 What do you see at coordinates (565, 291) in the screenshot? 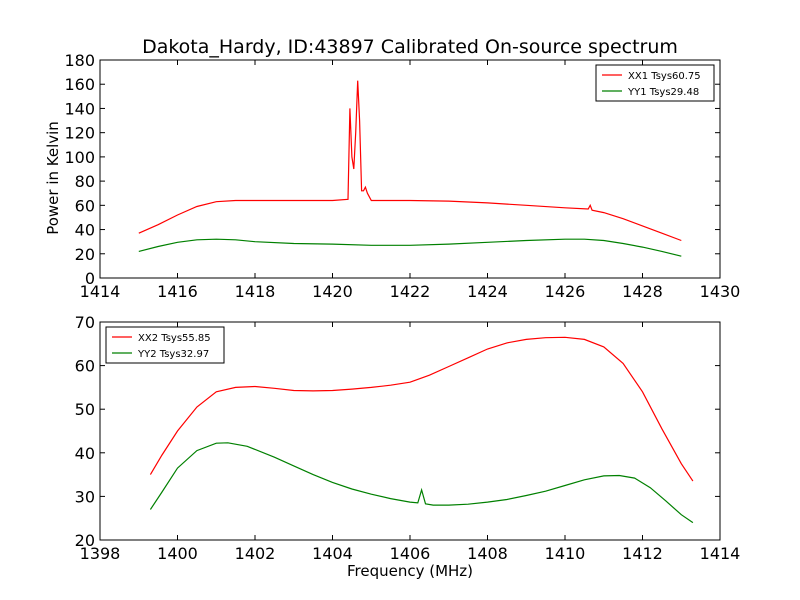
I see `x-tick-label: 1426` at bounding box center [565, 291].